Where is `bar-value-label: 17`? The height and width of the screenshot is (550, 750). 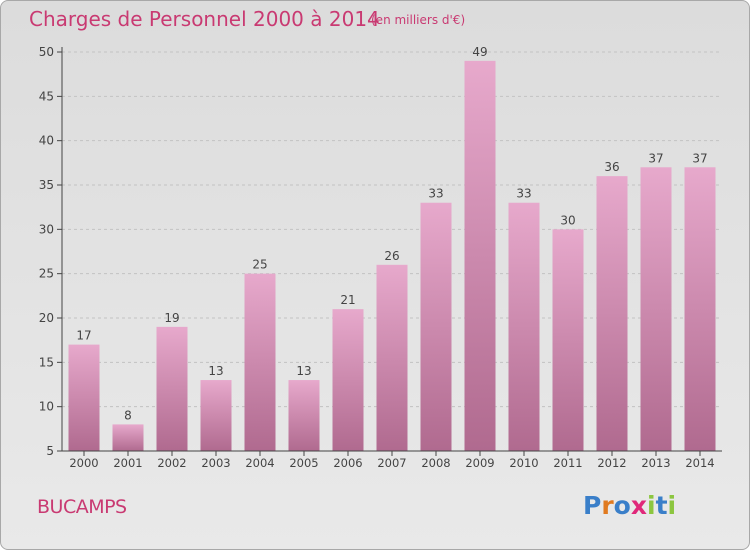
bar-value-label: 17 is located at coordinates (83, 336).